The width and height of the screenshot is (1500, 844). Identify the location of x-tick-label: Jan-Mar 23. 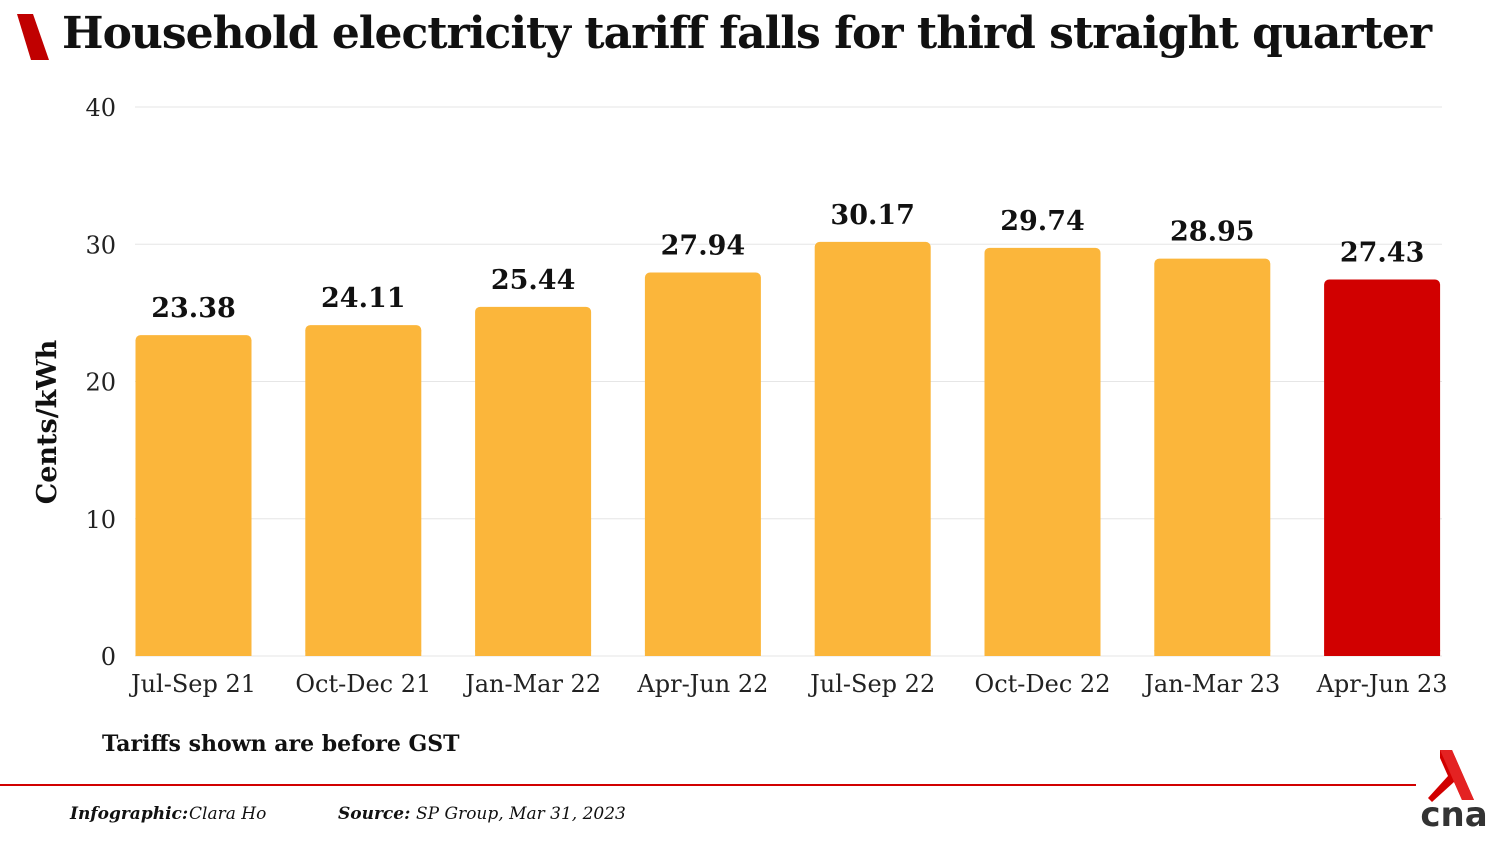
(1210, 684).